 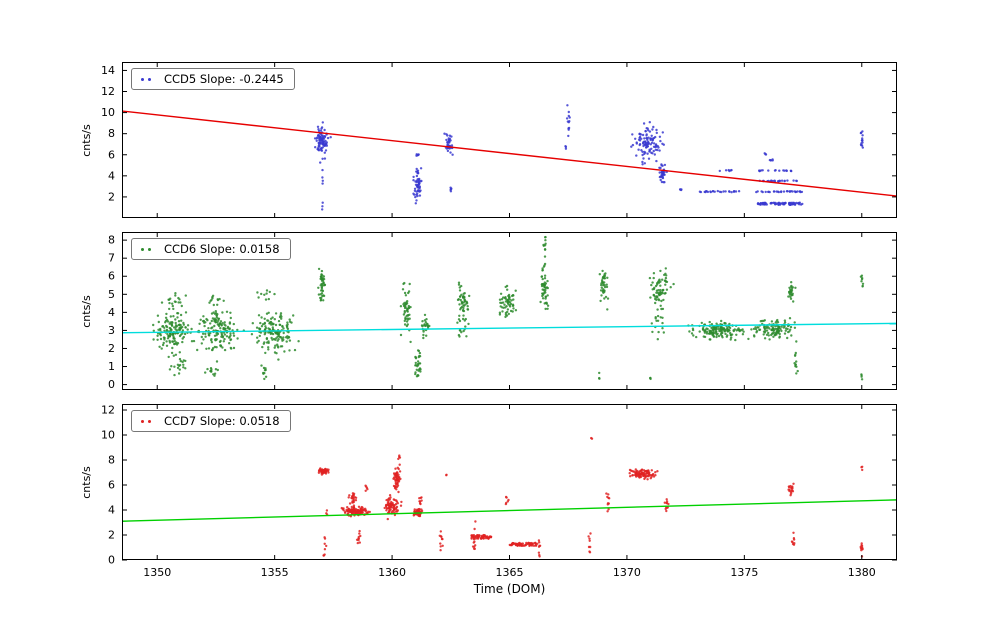 I want to click on y-axis-label-ccd5: cnts/s, so click(x=86, y=140).